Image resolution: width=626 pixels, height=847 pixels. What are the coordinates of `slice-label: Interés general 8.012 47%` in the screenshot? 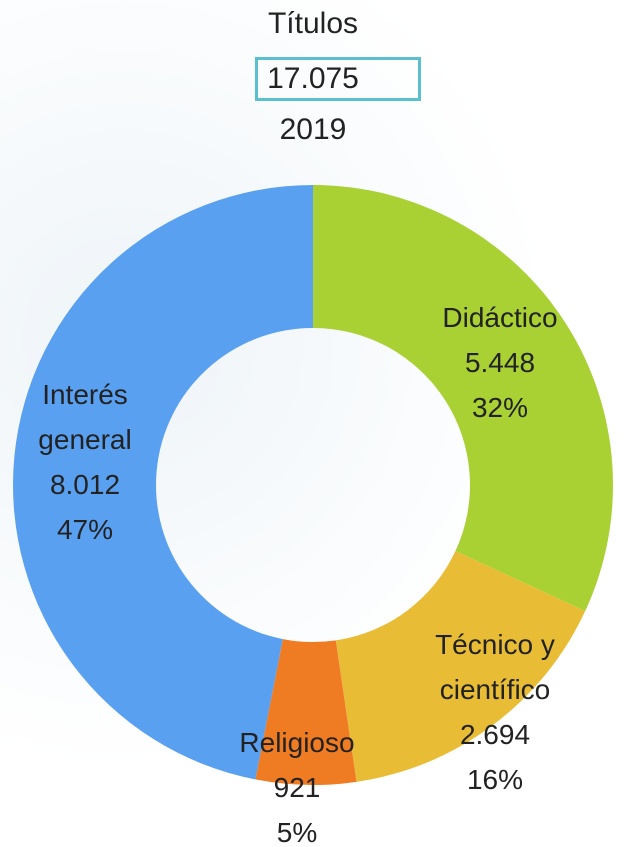 It's located at (85, 462).